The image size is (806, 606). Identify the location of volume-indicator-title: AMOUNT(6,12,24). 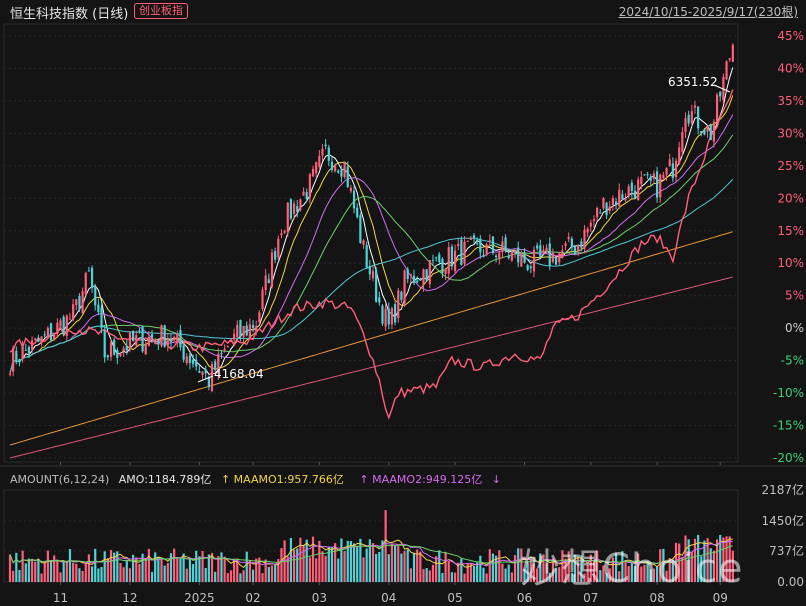
(60, 479).